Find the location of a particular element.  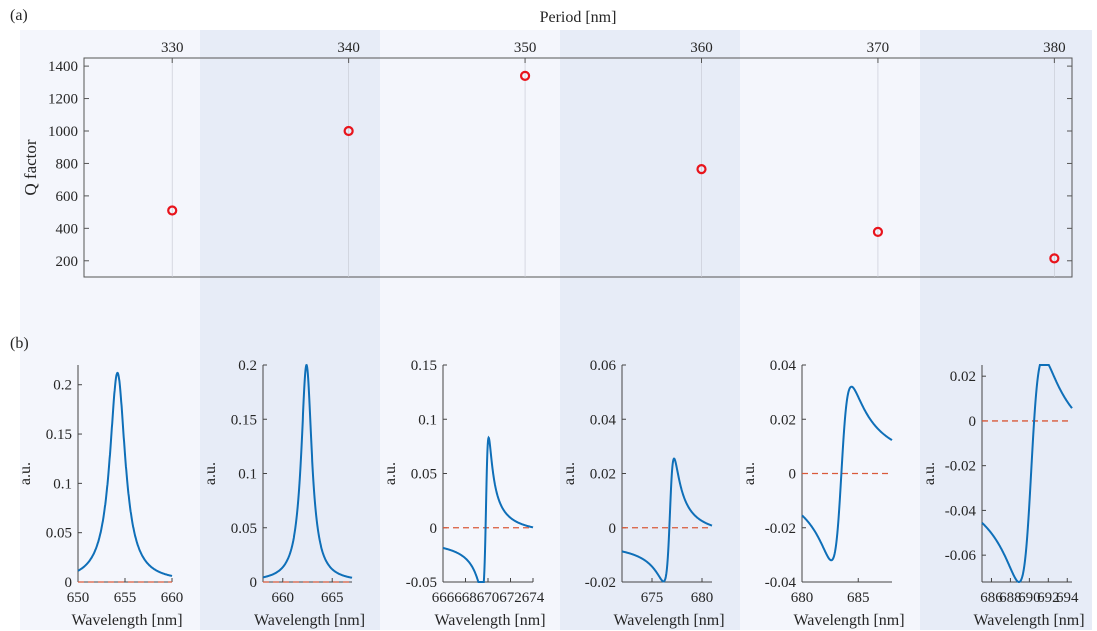

x-tick-label: 688 is located at coordinates (1010, 598).